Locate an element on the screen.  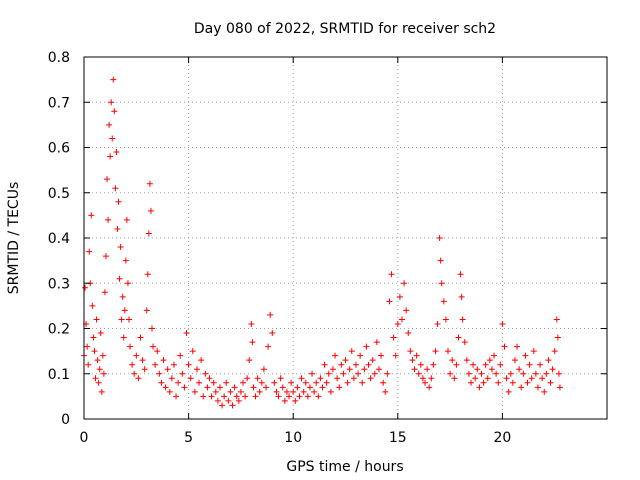
x-tick-label: 0 is located at coordinates (84, 438).